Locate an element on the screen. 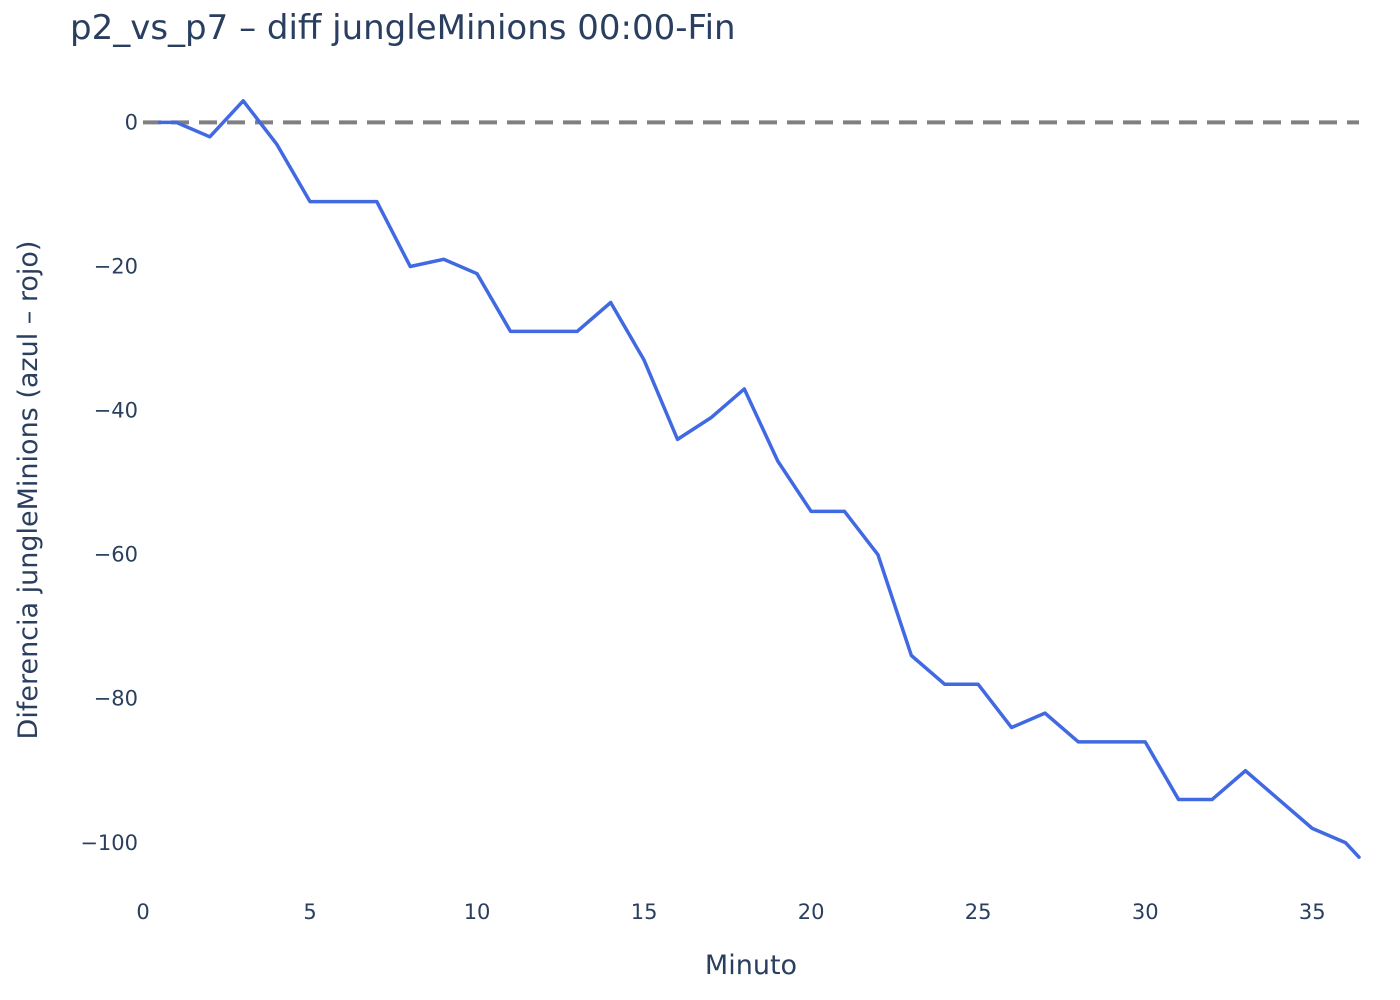 This screenshot has width=1400, height=1000. x-tick-label: 10 is located at coordinates (477, 912).